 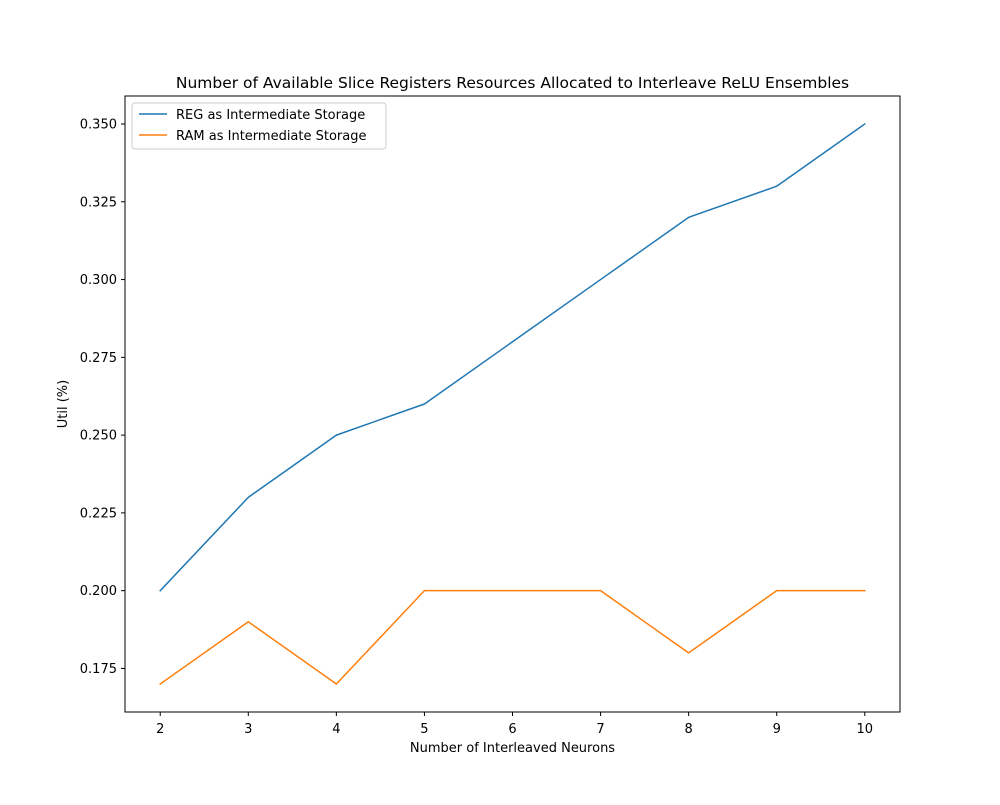 I want to click on y-tick-label: 0.300, so click(x=98, y=280).